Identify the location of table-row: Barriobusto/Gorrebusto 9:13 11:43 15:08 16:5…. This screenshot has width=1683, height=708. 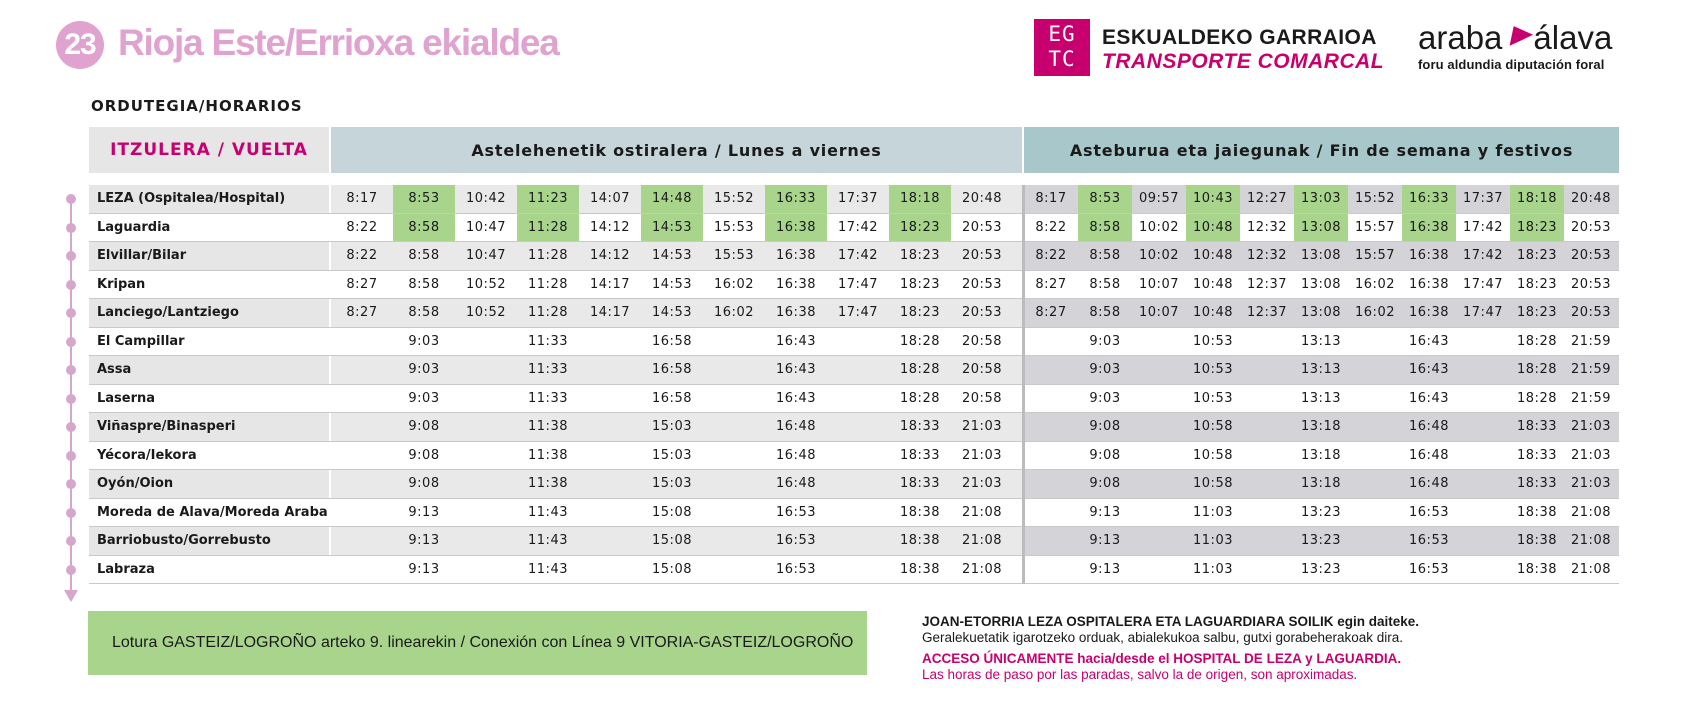
(854, 541).